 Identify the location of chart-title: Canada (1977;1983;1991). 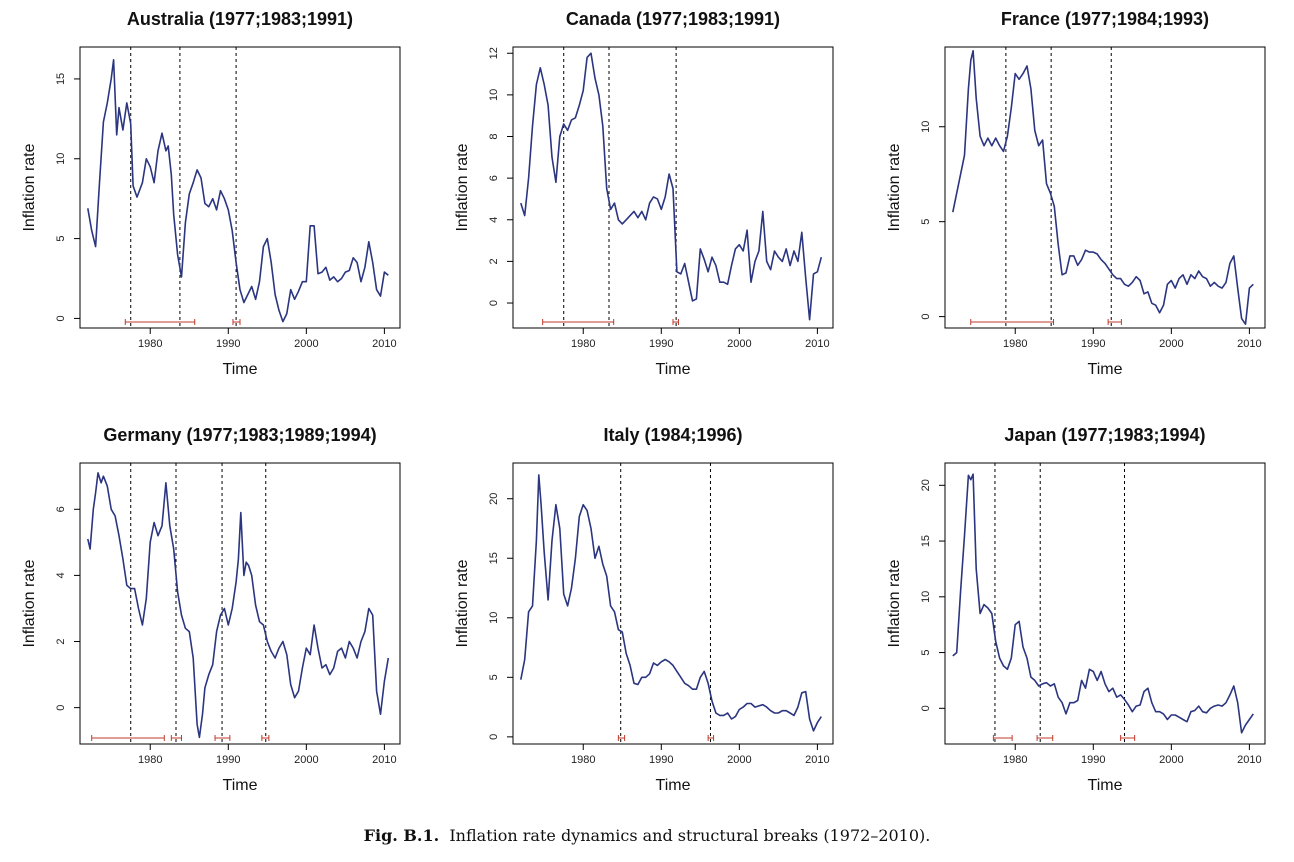
(673, 19).